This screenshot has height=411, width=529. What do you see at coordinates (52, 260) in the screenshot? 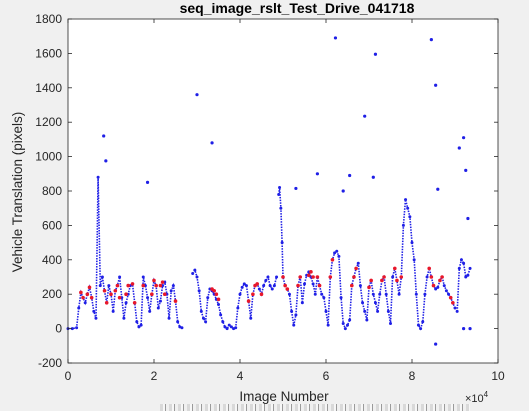
I see `y-tick-label: 400` at bounding box center [52, 260].